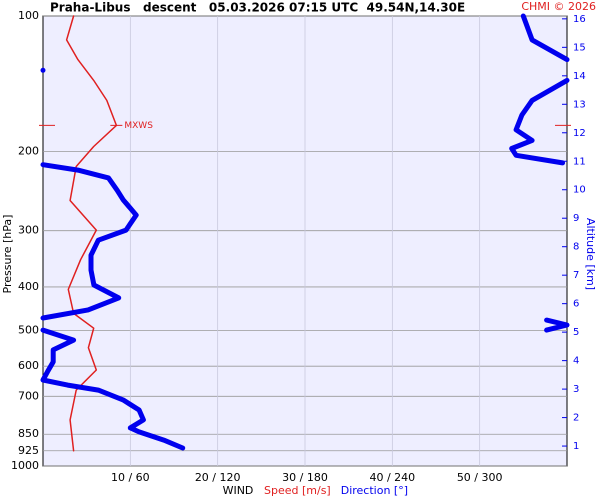 This screenshot has height=500, width=600. Describe the element at coordinates (28, 365) in the screenshot. I see `y-tick-label: 600` at that location.